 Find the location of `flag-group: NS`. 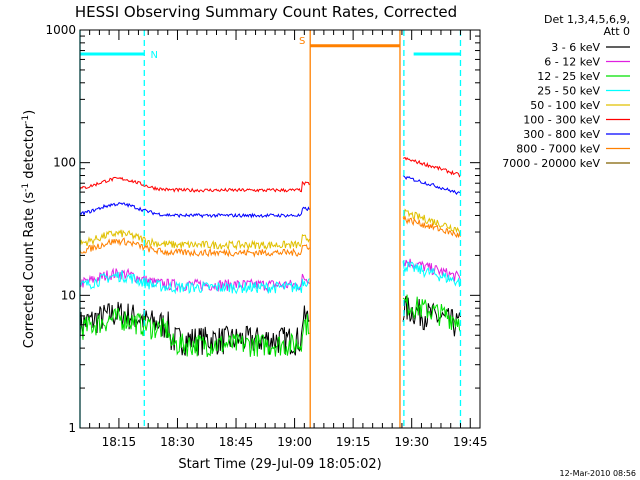

flag-group: NS is located at coordinates (270, 48).